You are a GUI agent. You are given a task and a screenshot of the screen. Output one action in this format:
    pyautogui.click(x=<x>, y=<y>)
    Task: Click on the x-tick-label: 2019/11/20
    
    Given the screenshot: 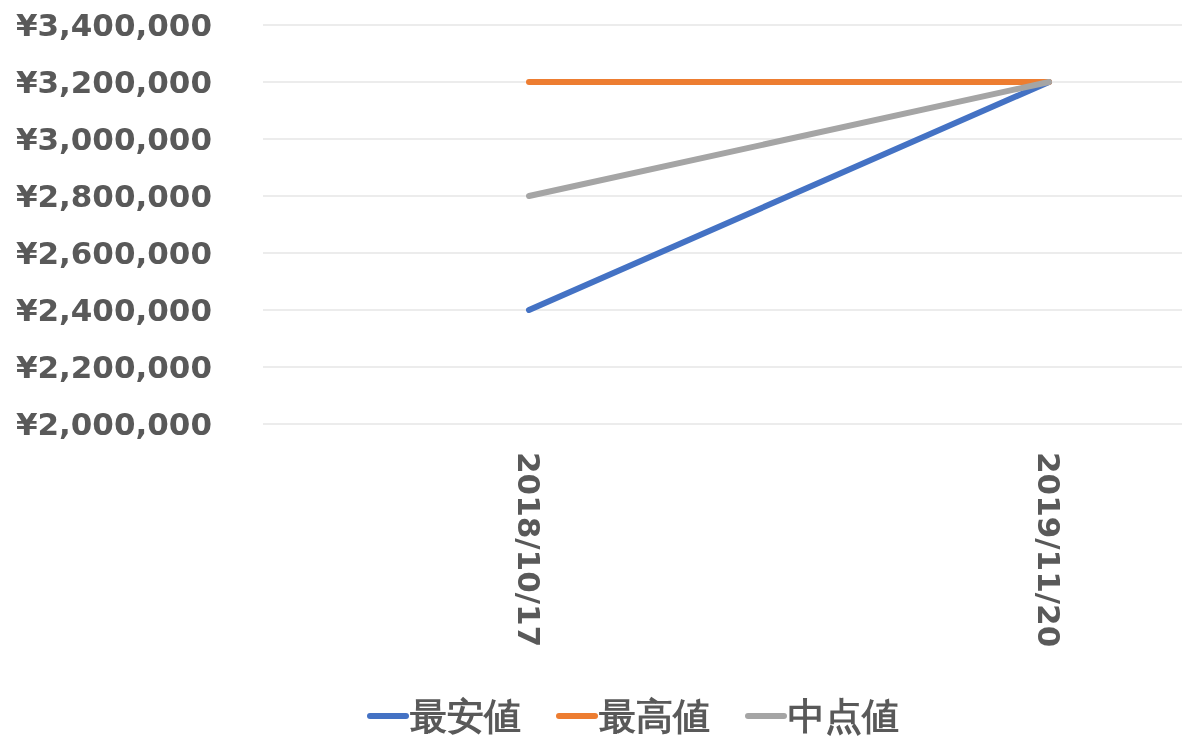 What is the action you would take?
    pyautogui.click(x=1049, y=550)
    